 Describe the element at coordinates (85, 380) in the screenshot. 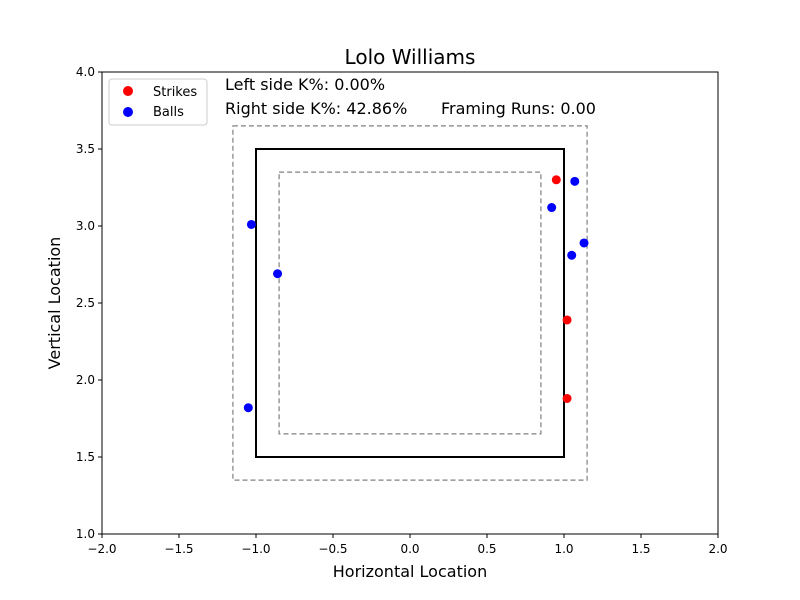

I see `y-tick-label: 2.0` at that location.